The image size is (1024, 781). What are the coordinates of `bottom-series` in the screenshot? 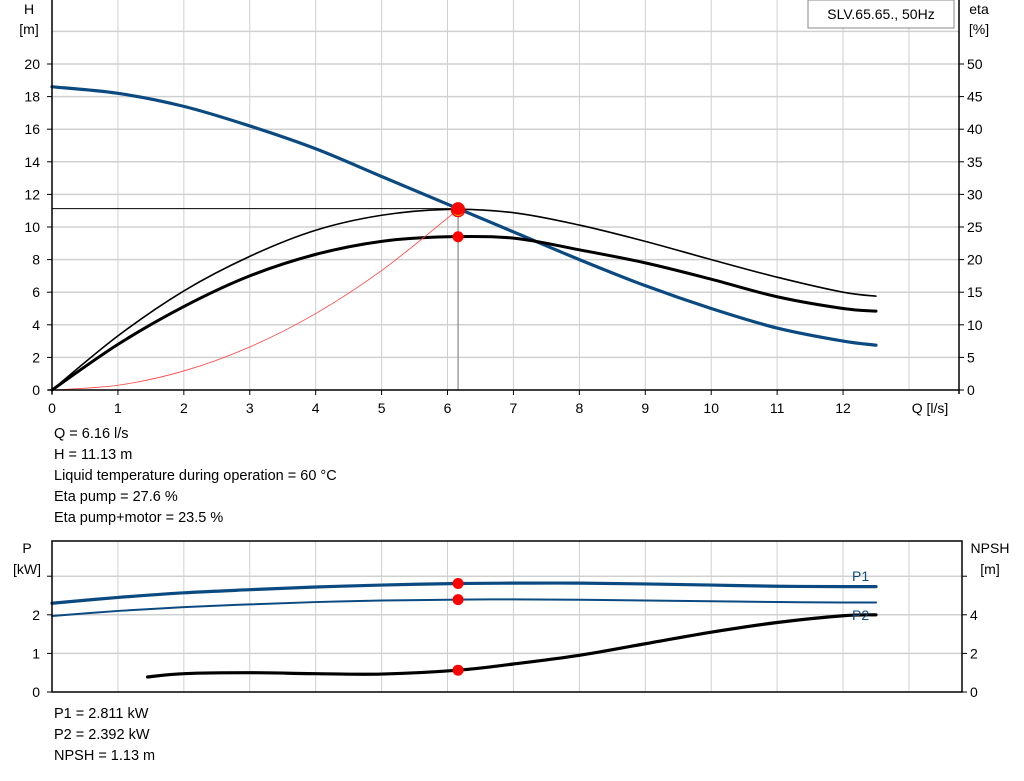 It's located at (464, 628).